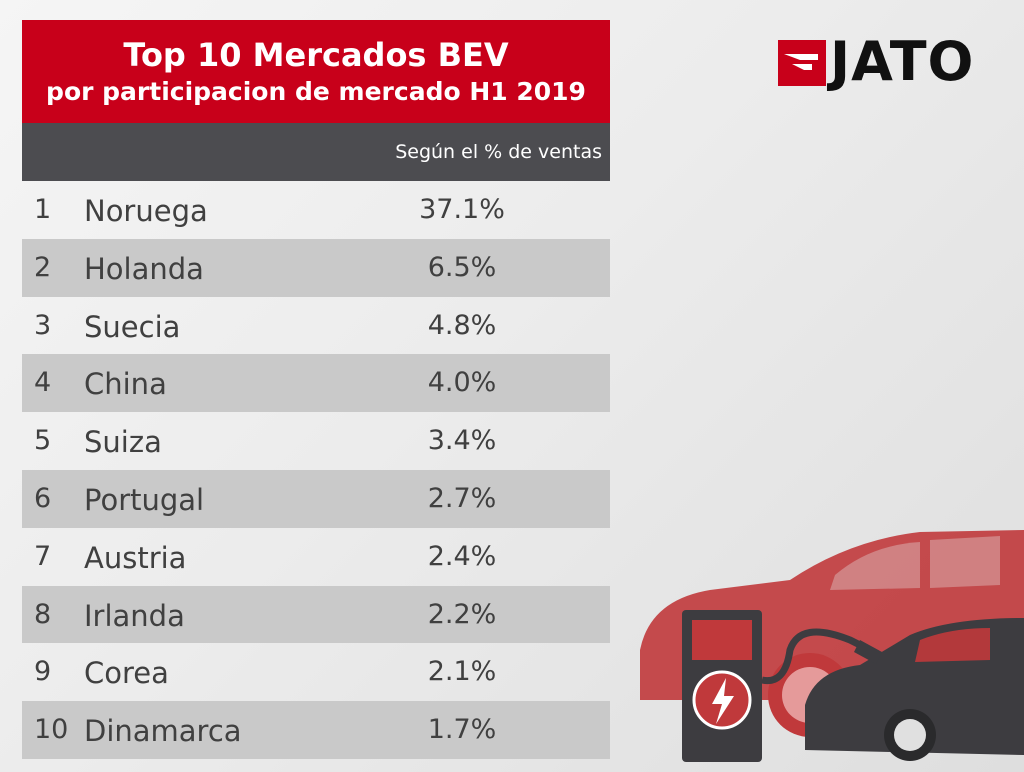 The image size is (1024, 772). I want to click on row-rank: 8, so click(43, 614).